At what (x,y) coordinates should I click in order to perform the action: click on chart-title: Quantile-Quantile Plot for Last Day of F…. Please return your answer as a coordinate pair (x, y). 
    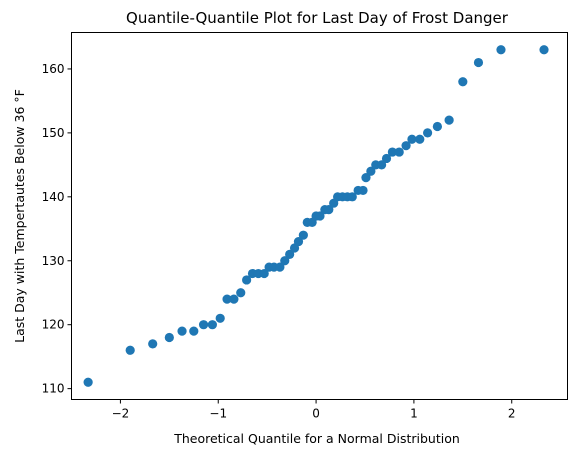
    Looking at the image, I should click on (317, 18).